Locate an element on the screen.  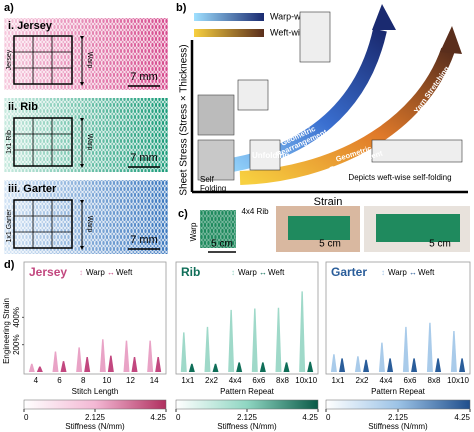
panel-label: c) is located at coordinates (183, 214).